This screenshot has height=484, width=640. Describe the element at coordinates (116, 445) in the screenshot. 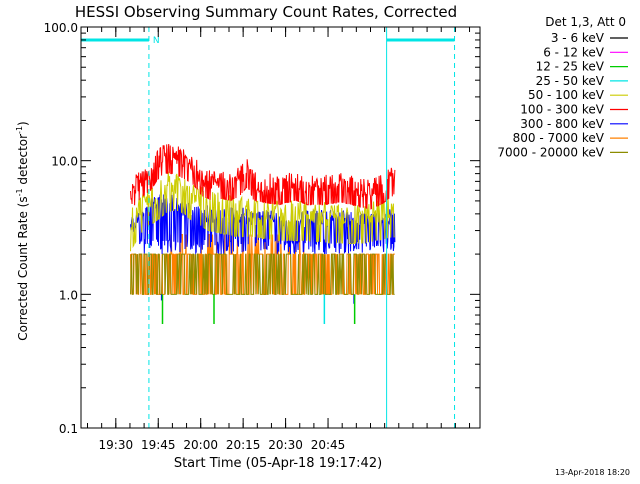

I see `x-tick-label-1: 19:30` at that location.